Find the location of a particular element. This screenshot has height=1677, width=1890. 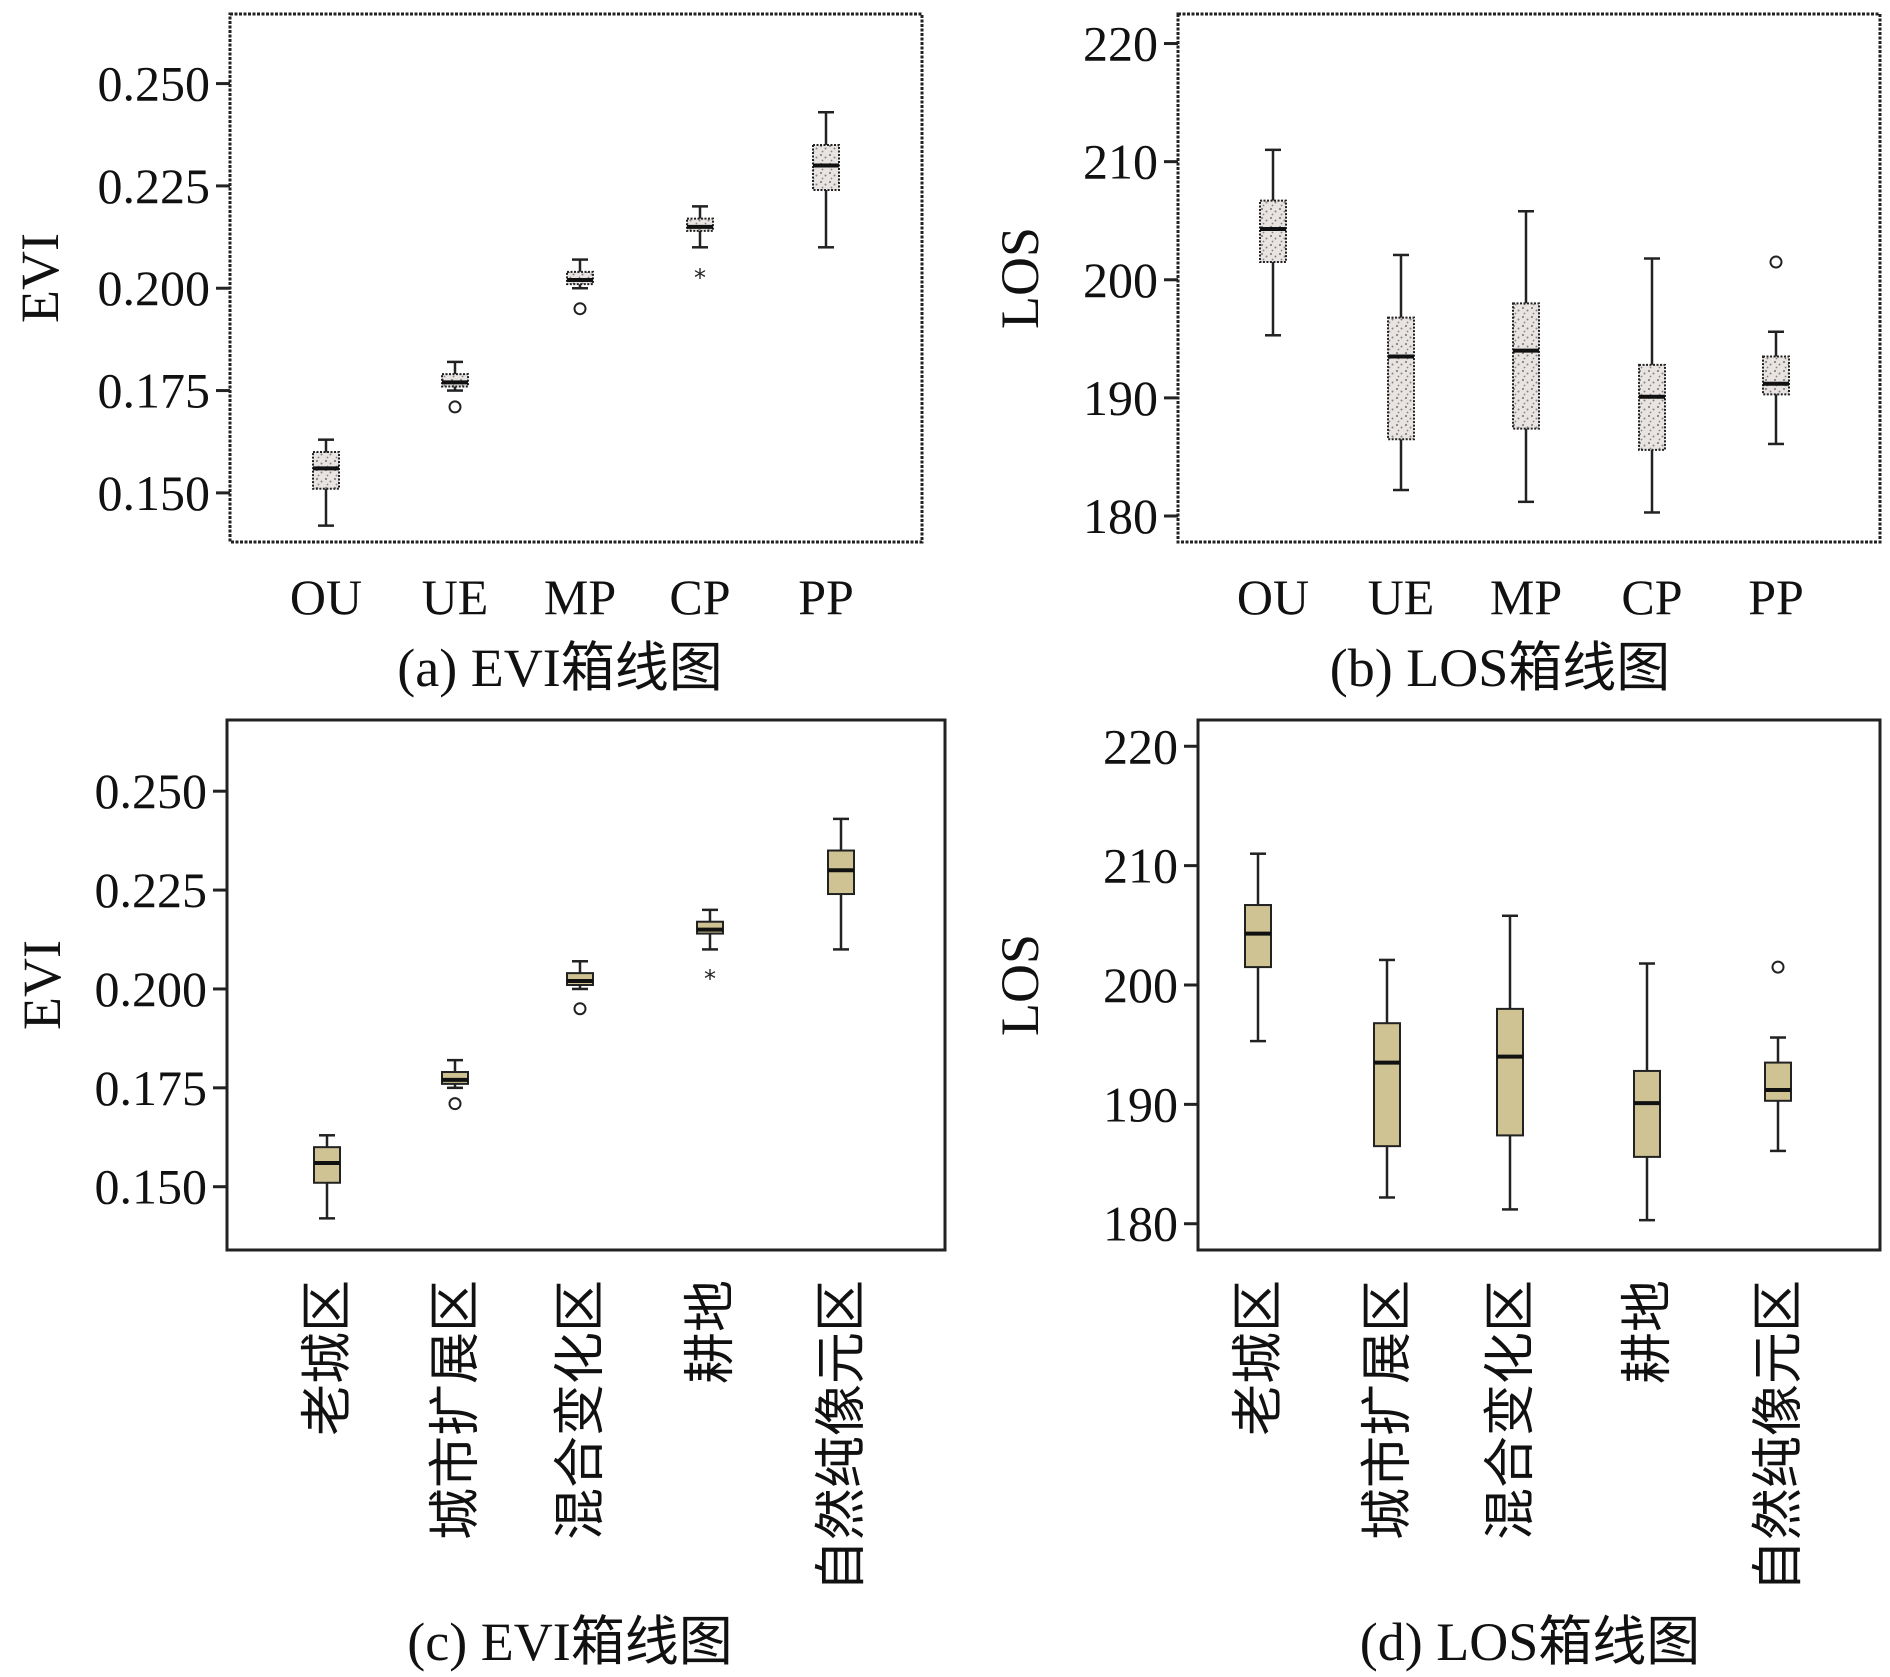

panel-b-frame is located at coordinates (1529, 278).